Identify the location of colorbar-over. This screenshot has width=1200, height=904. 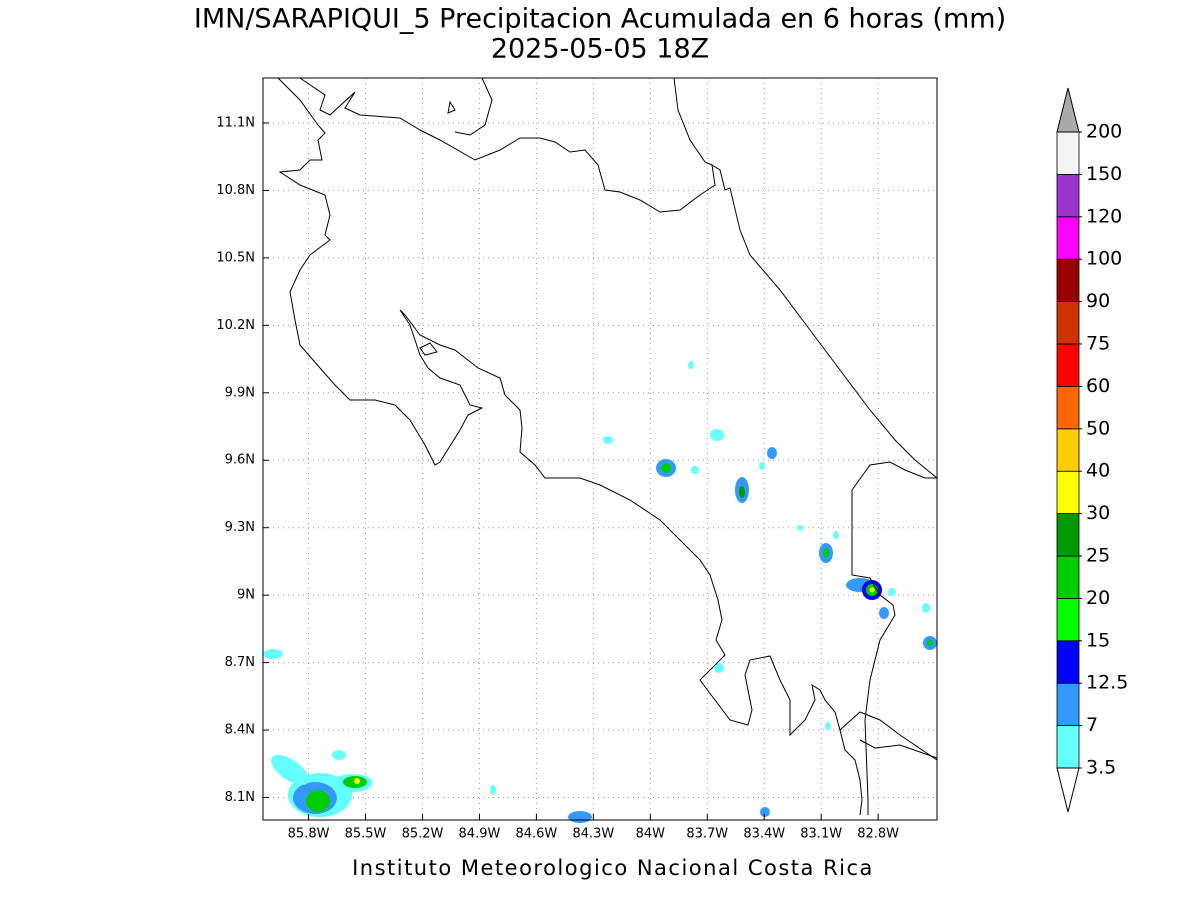
(1068, 110).